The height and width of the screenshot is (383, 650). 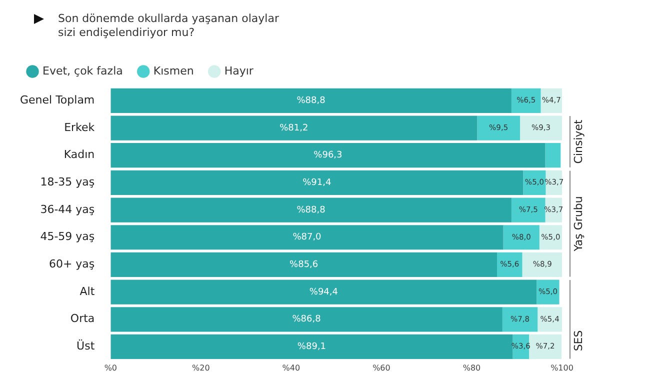 I want to click on data-label: %87,0, so click(x=307, y=237).